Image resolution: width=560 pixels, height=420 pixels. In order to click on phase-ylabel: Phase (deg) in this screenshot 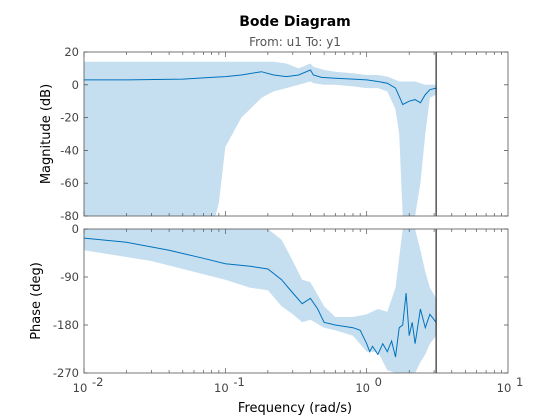, I will do `click(36, 301)`.